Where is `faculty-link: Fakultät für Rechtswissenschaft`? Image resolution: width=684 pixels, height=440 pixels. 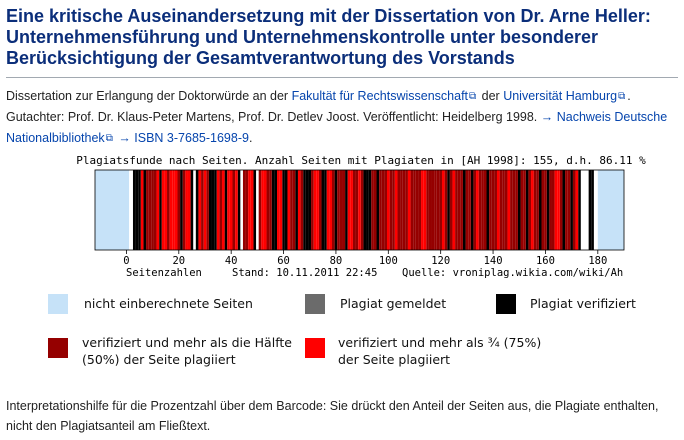
faculty-link: Fakultät für Rechtswissenschaft is located at coordinates (380, 96).